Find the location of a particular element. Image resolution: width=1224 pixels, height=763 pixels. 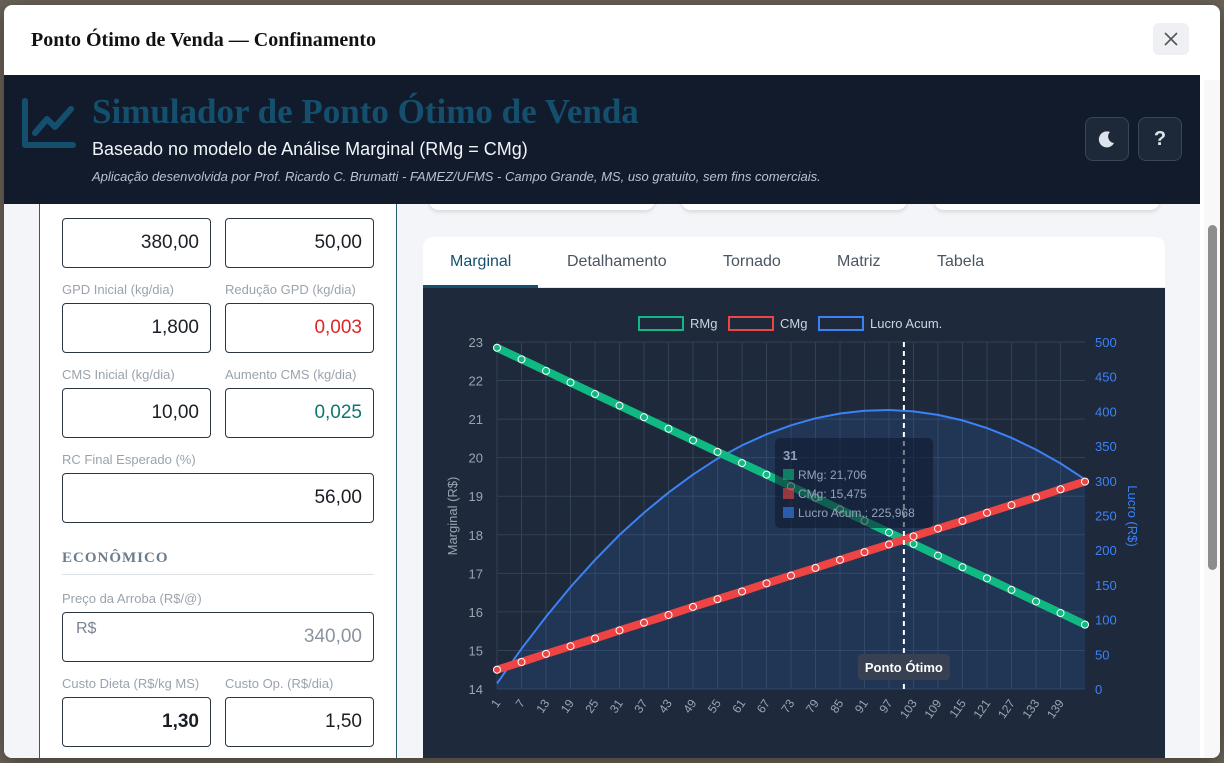

y-right-tick-label: 300 is located at coordinates (1106, 481).